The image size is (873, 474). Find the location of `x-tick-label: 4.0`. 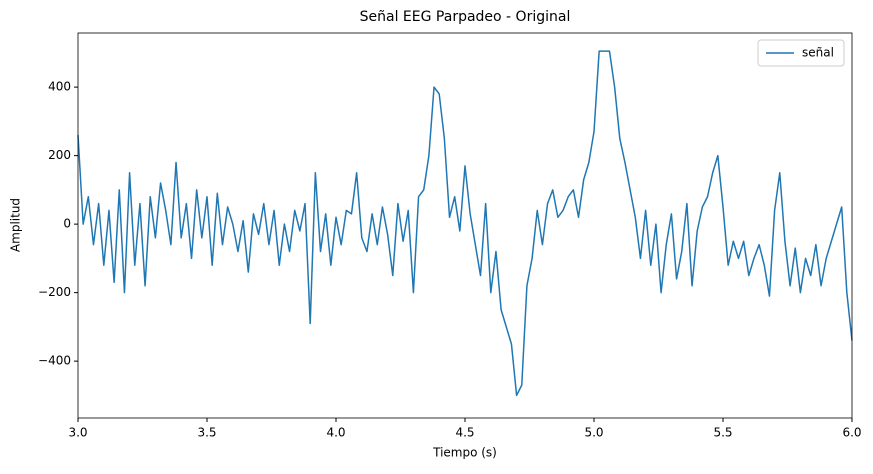

x-tick-label: 4.0 is located at coordinates (335, 433).